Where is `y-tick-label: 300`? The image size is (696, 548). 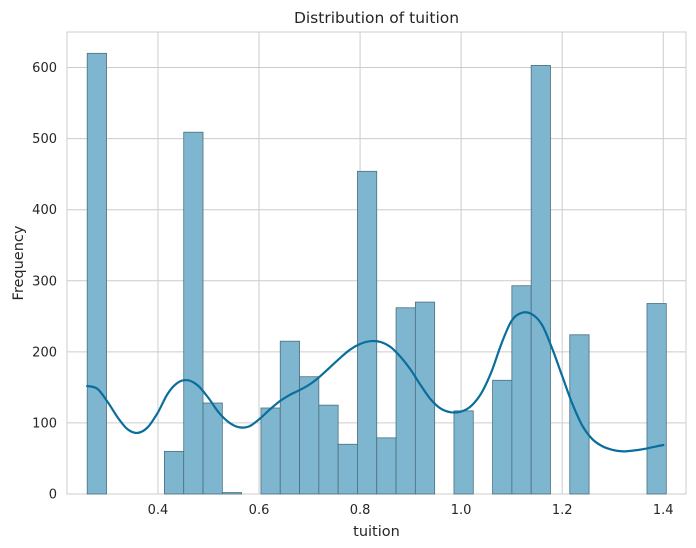
y-tick-label: 300 is located at coordinates (44, 281).